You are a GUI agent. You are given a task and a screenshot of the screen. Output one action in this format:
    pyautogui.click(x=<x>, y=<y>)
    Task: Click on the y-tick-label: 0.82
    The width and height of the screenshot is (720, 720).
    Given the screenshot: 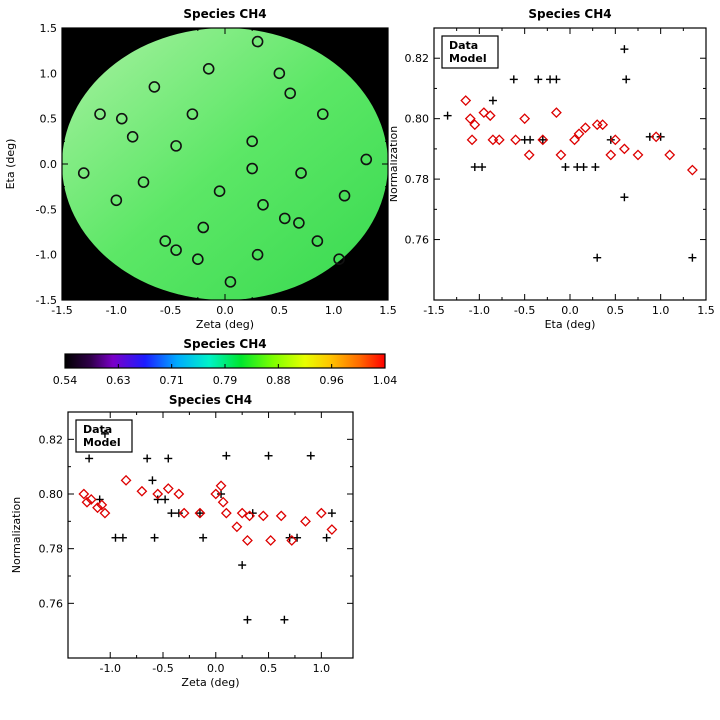 What is the action you would take?
    pyautogui.click(x=417, y=58)
    